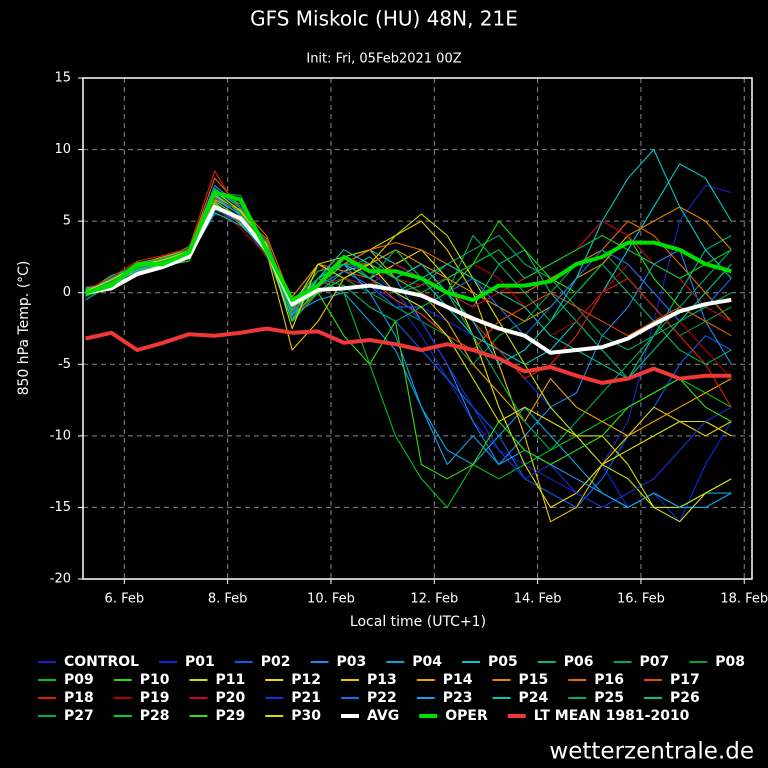 The image size is (768, 768). What do you see at coordinates (60, 435) in the screenshot?
I see `y-tick-label: -10` at bounding box center [60, 435].